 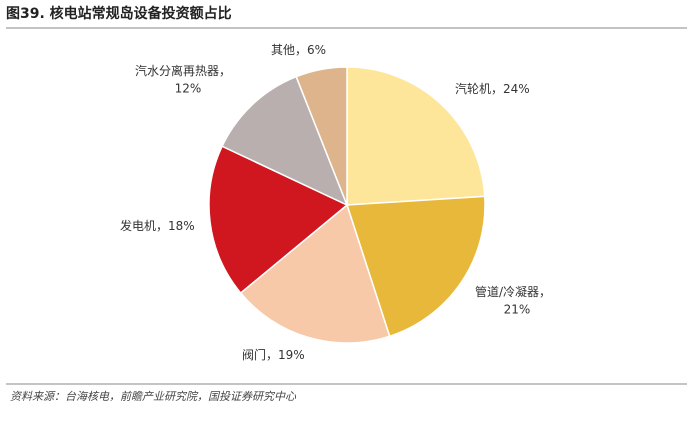 What do you see at coordinates (188, 89) in the screenshot?
I see `value-label: 12%` at bounding box center [188, 89].